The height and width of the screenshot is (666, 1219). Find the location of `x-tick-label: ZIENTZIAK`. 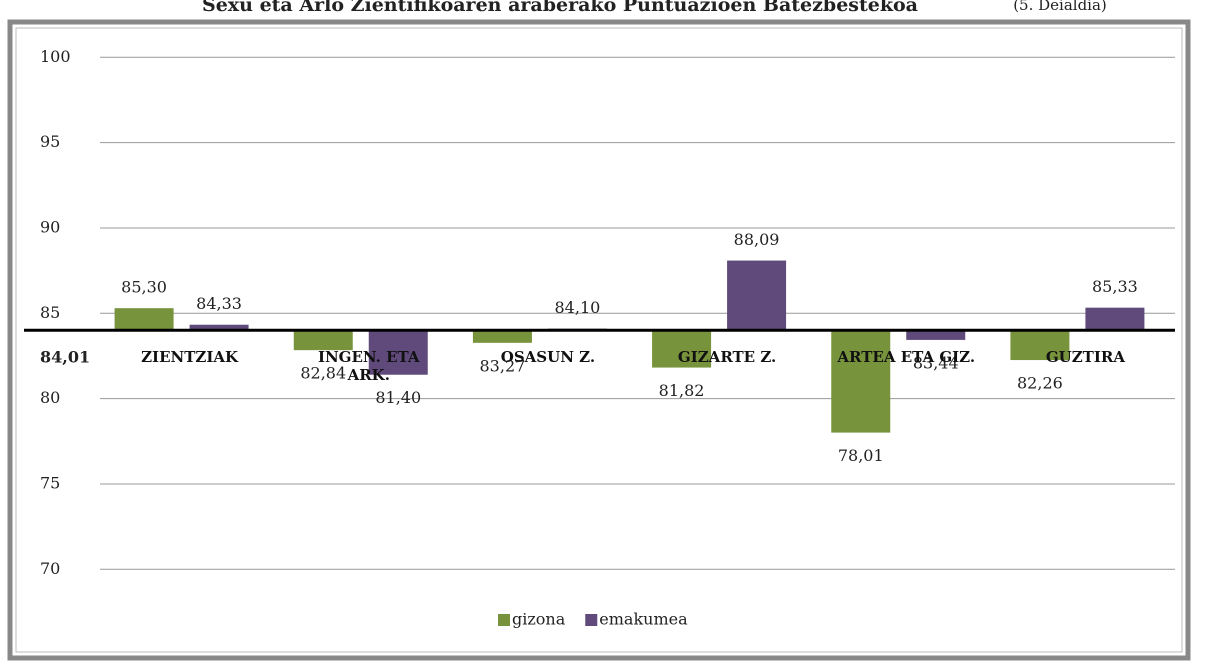

x-tick-label: ZIENTZIAK is located at coordinates (190, 357).